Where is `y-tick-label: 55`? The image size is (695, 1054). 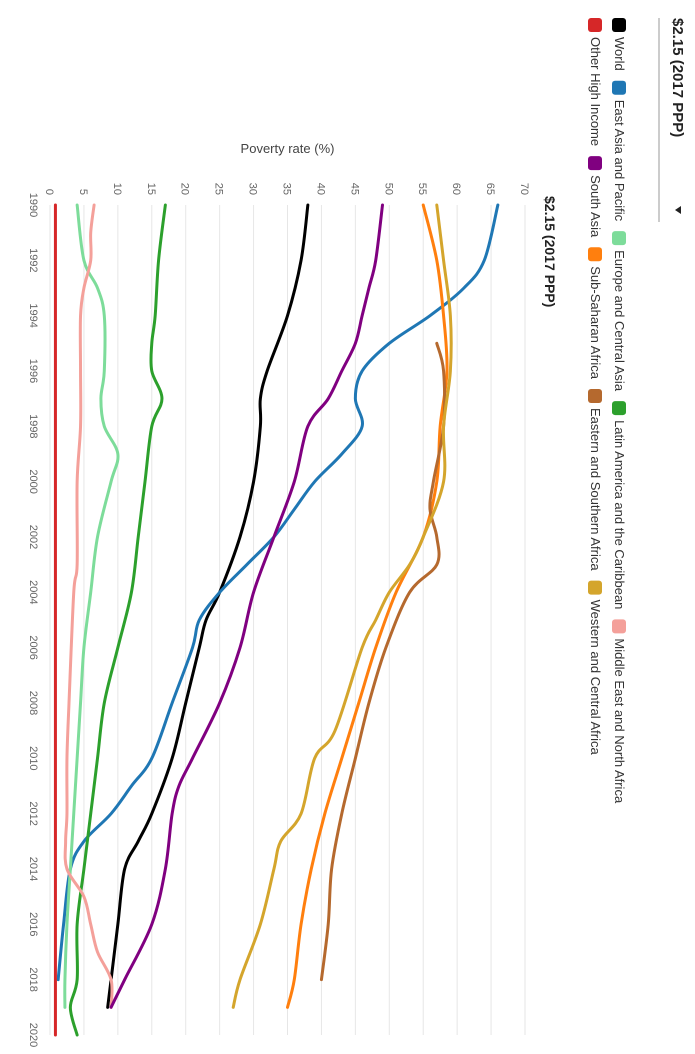
y-tick-label: 55 is located at coordinates (422, 189).